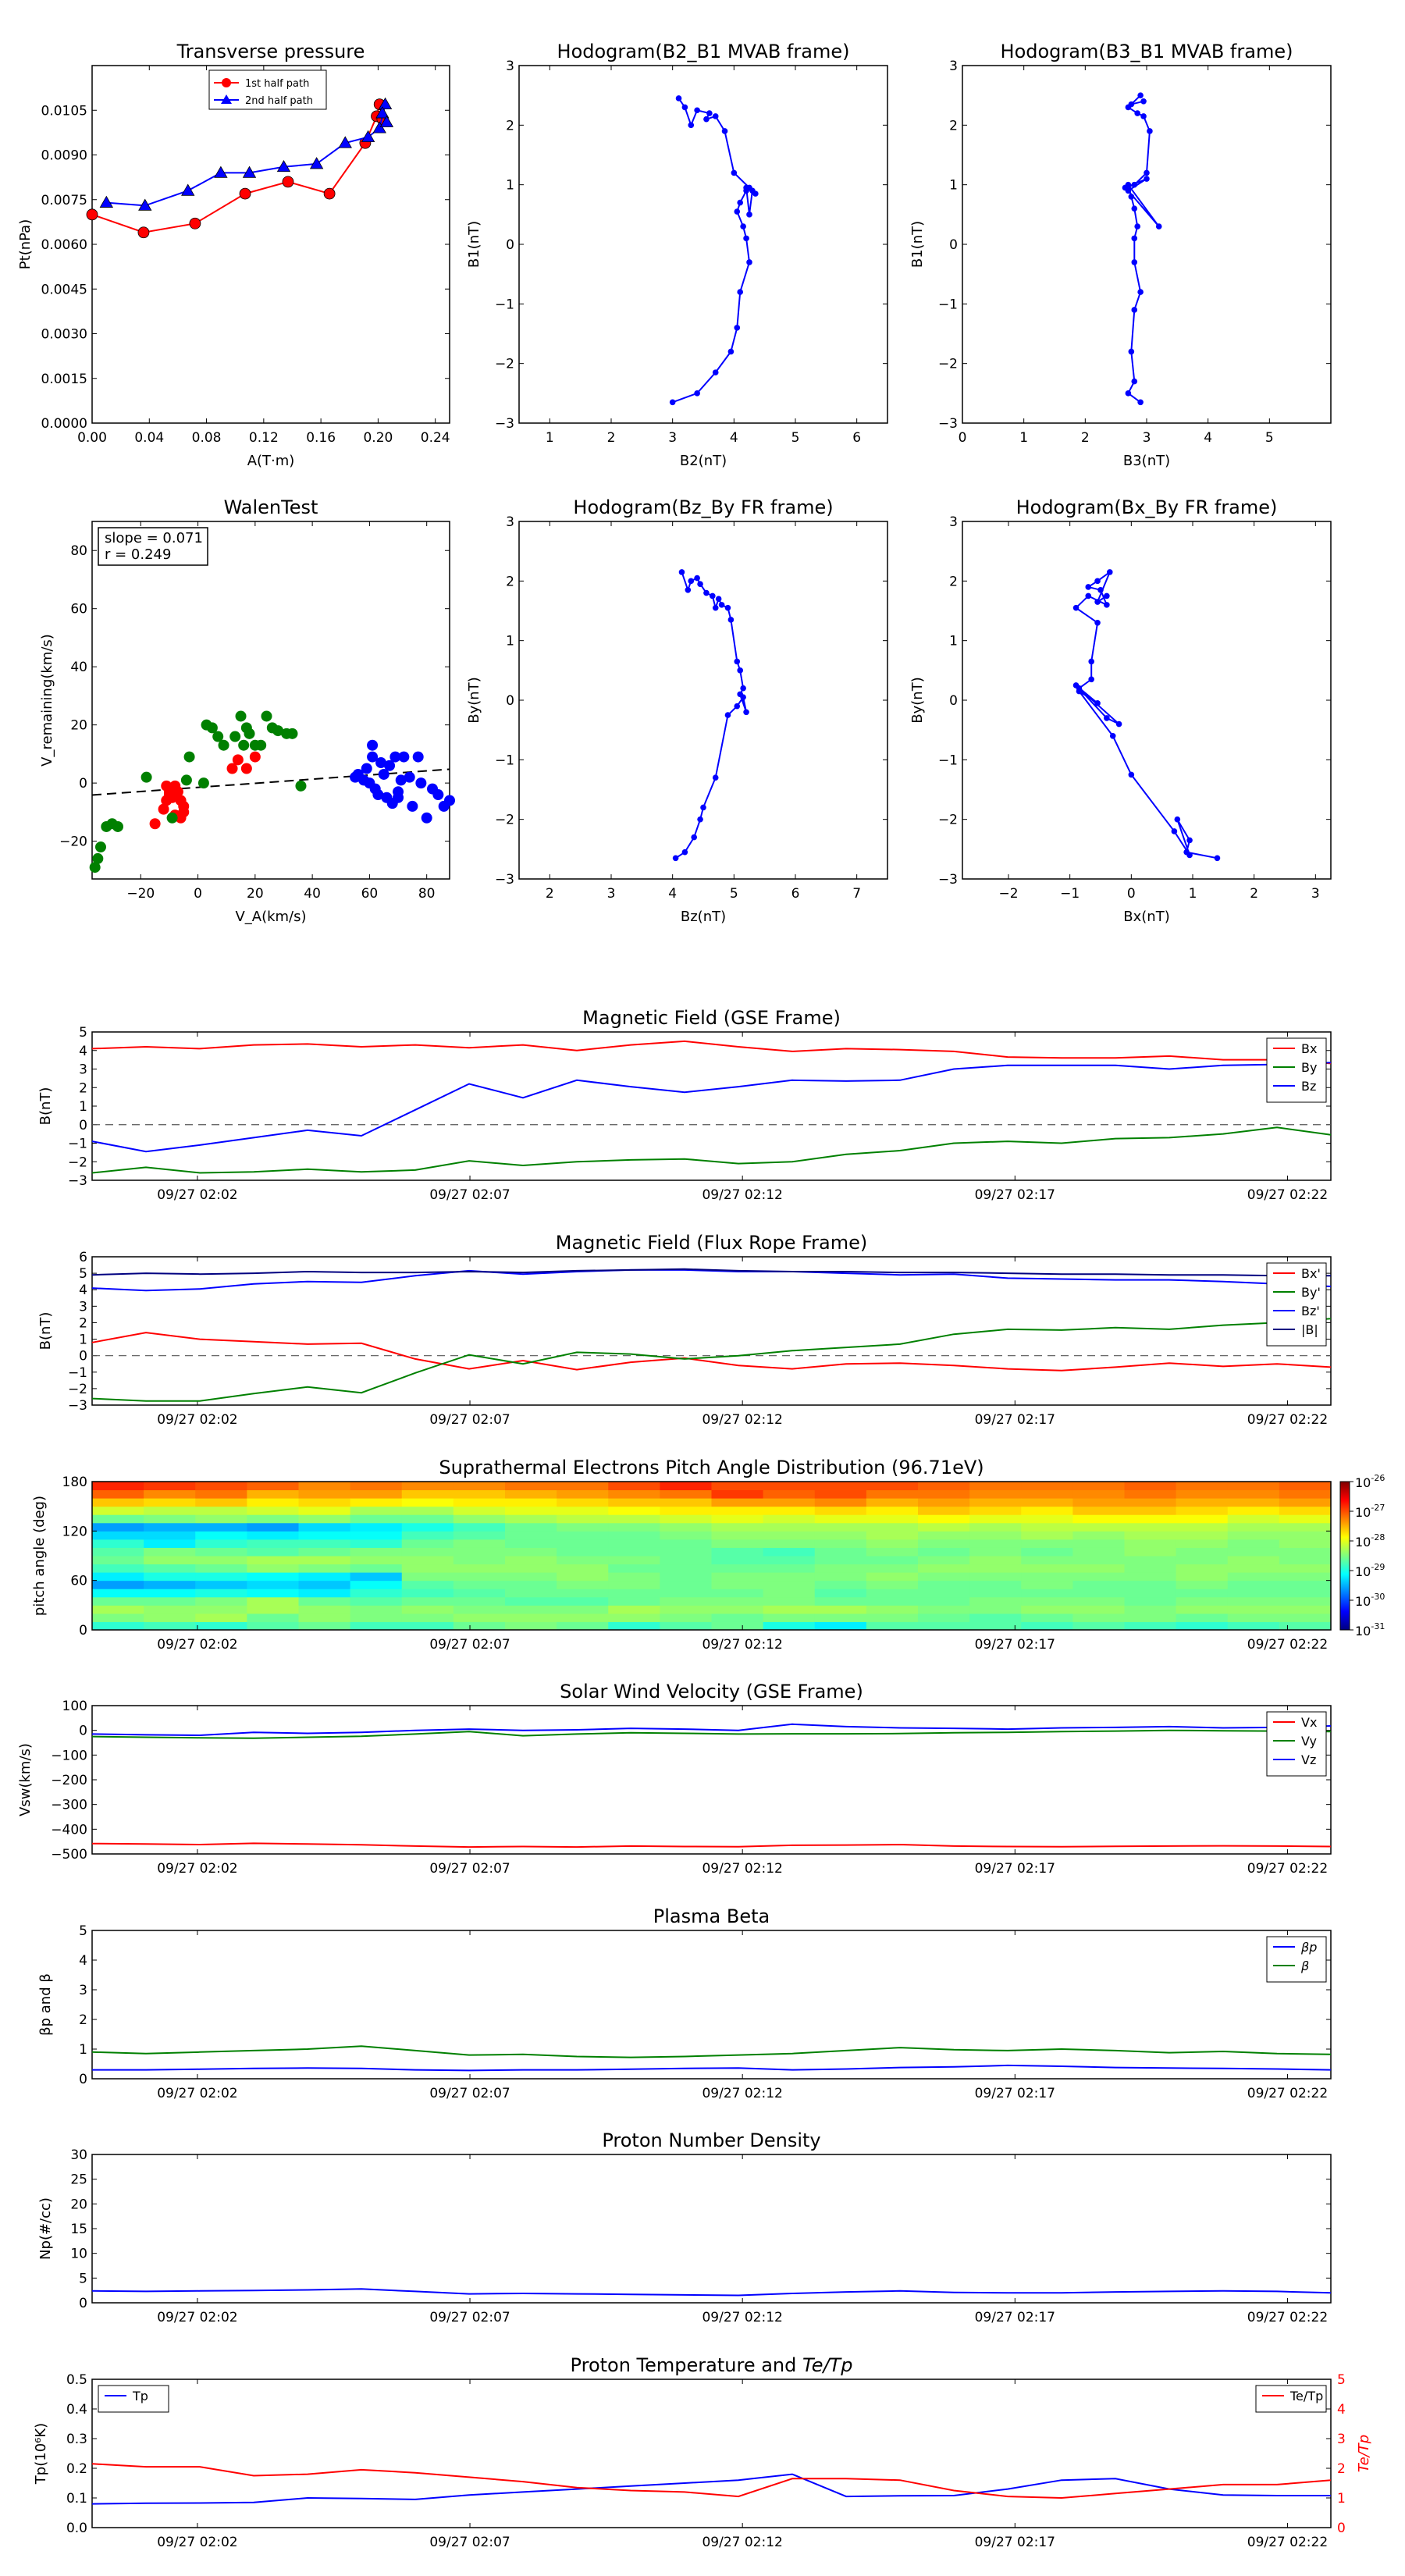 Image resolution: width=1405 pixels, height=2576 pixels. What do you see at coordinates (1370, 1541) in the screenshot?
I see `colorbar-label: 10-28` at bounding box center [1370, 1541].